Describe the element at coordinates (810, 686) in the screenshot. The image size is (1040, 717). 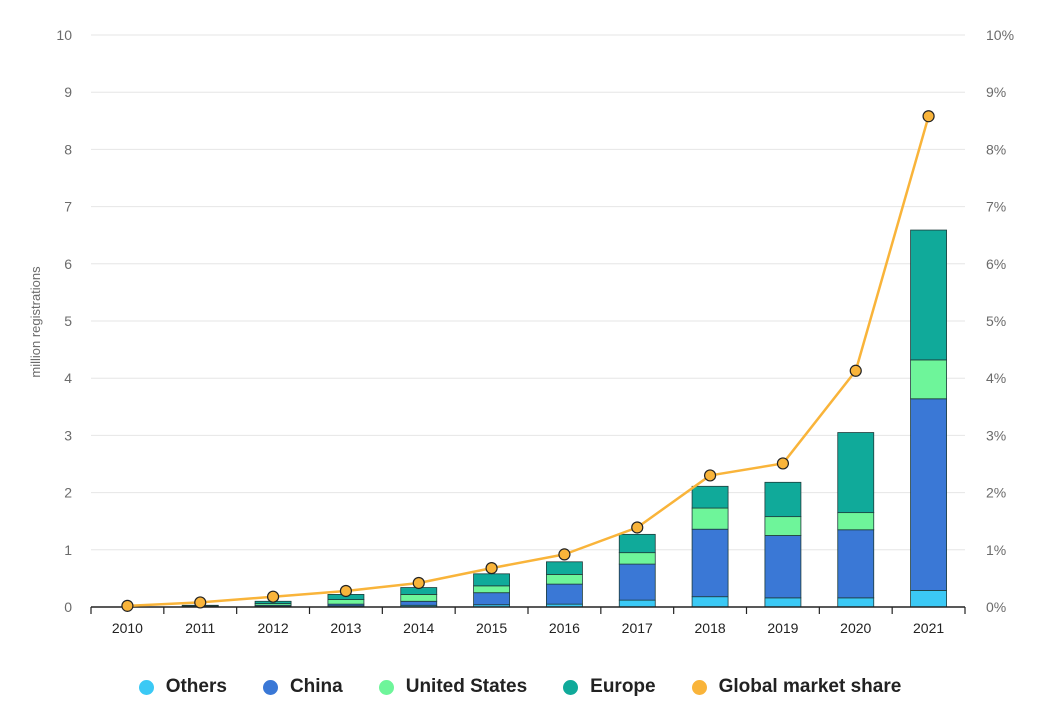
I see `legend-label: Global market share` at that location.